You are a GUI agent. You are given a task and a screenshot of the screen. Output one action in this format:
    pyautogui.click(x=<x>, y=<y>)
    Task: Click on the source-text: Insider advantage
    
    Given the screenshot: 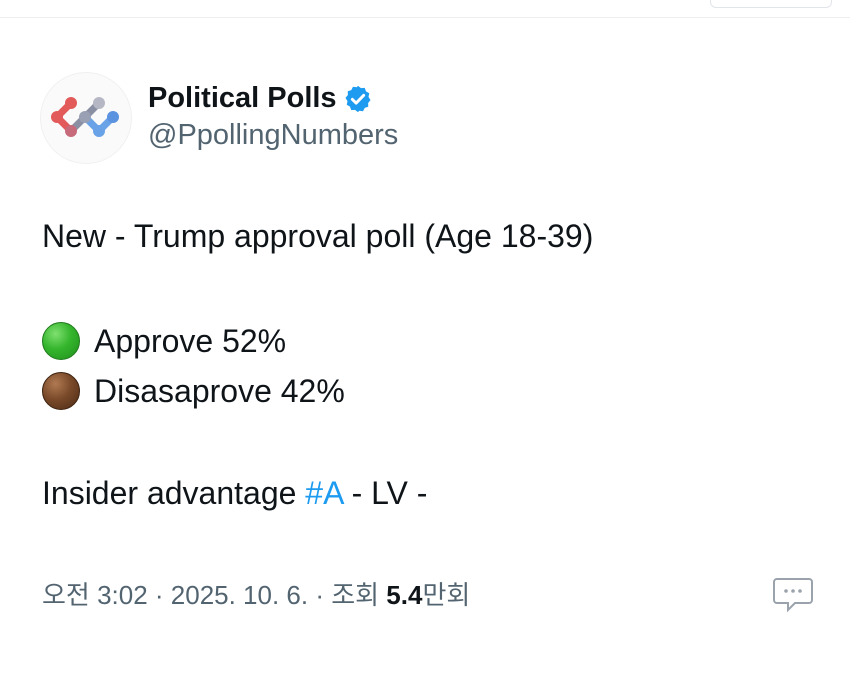 What is the action you would take?
    pyautogui.click(x=174, y=493)
    